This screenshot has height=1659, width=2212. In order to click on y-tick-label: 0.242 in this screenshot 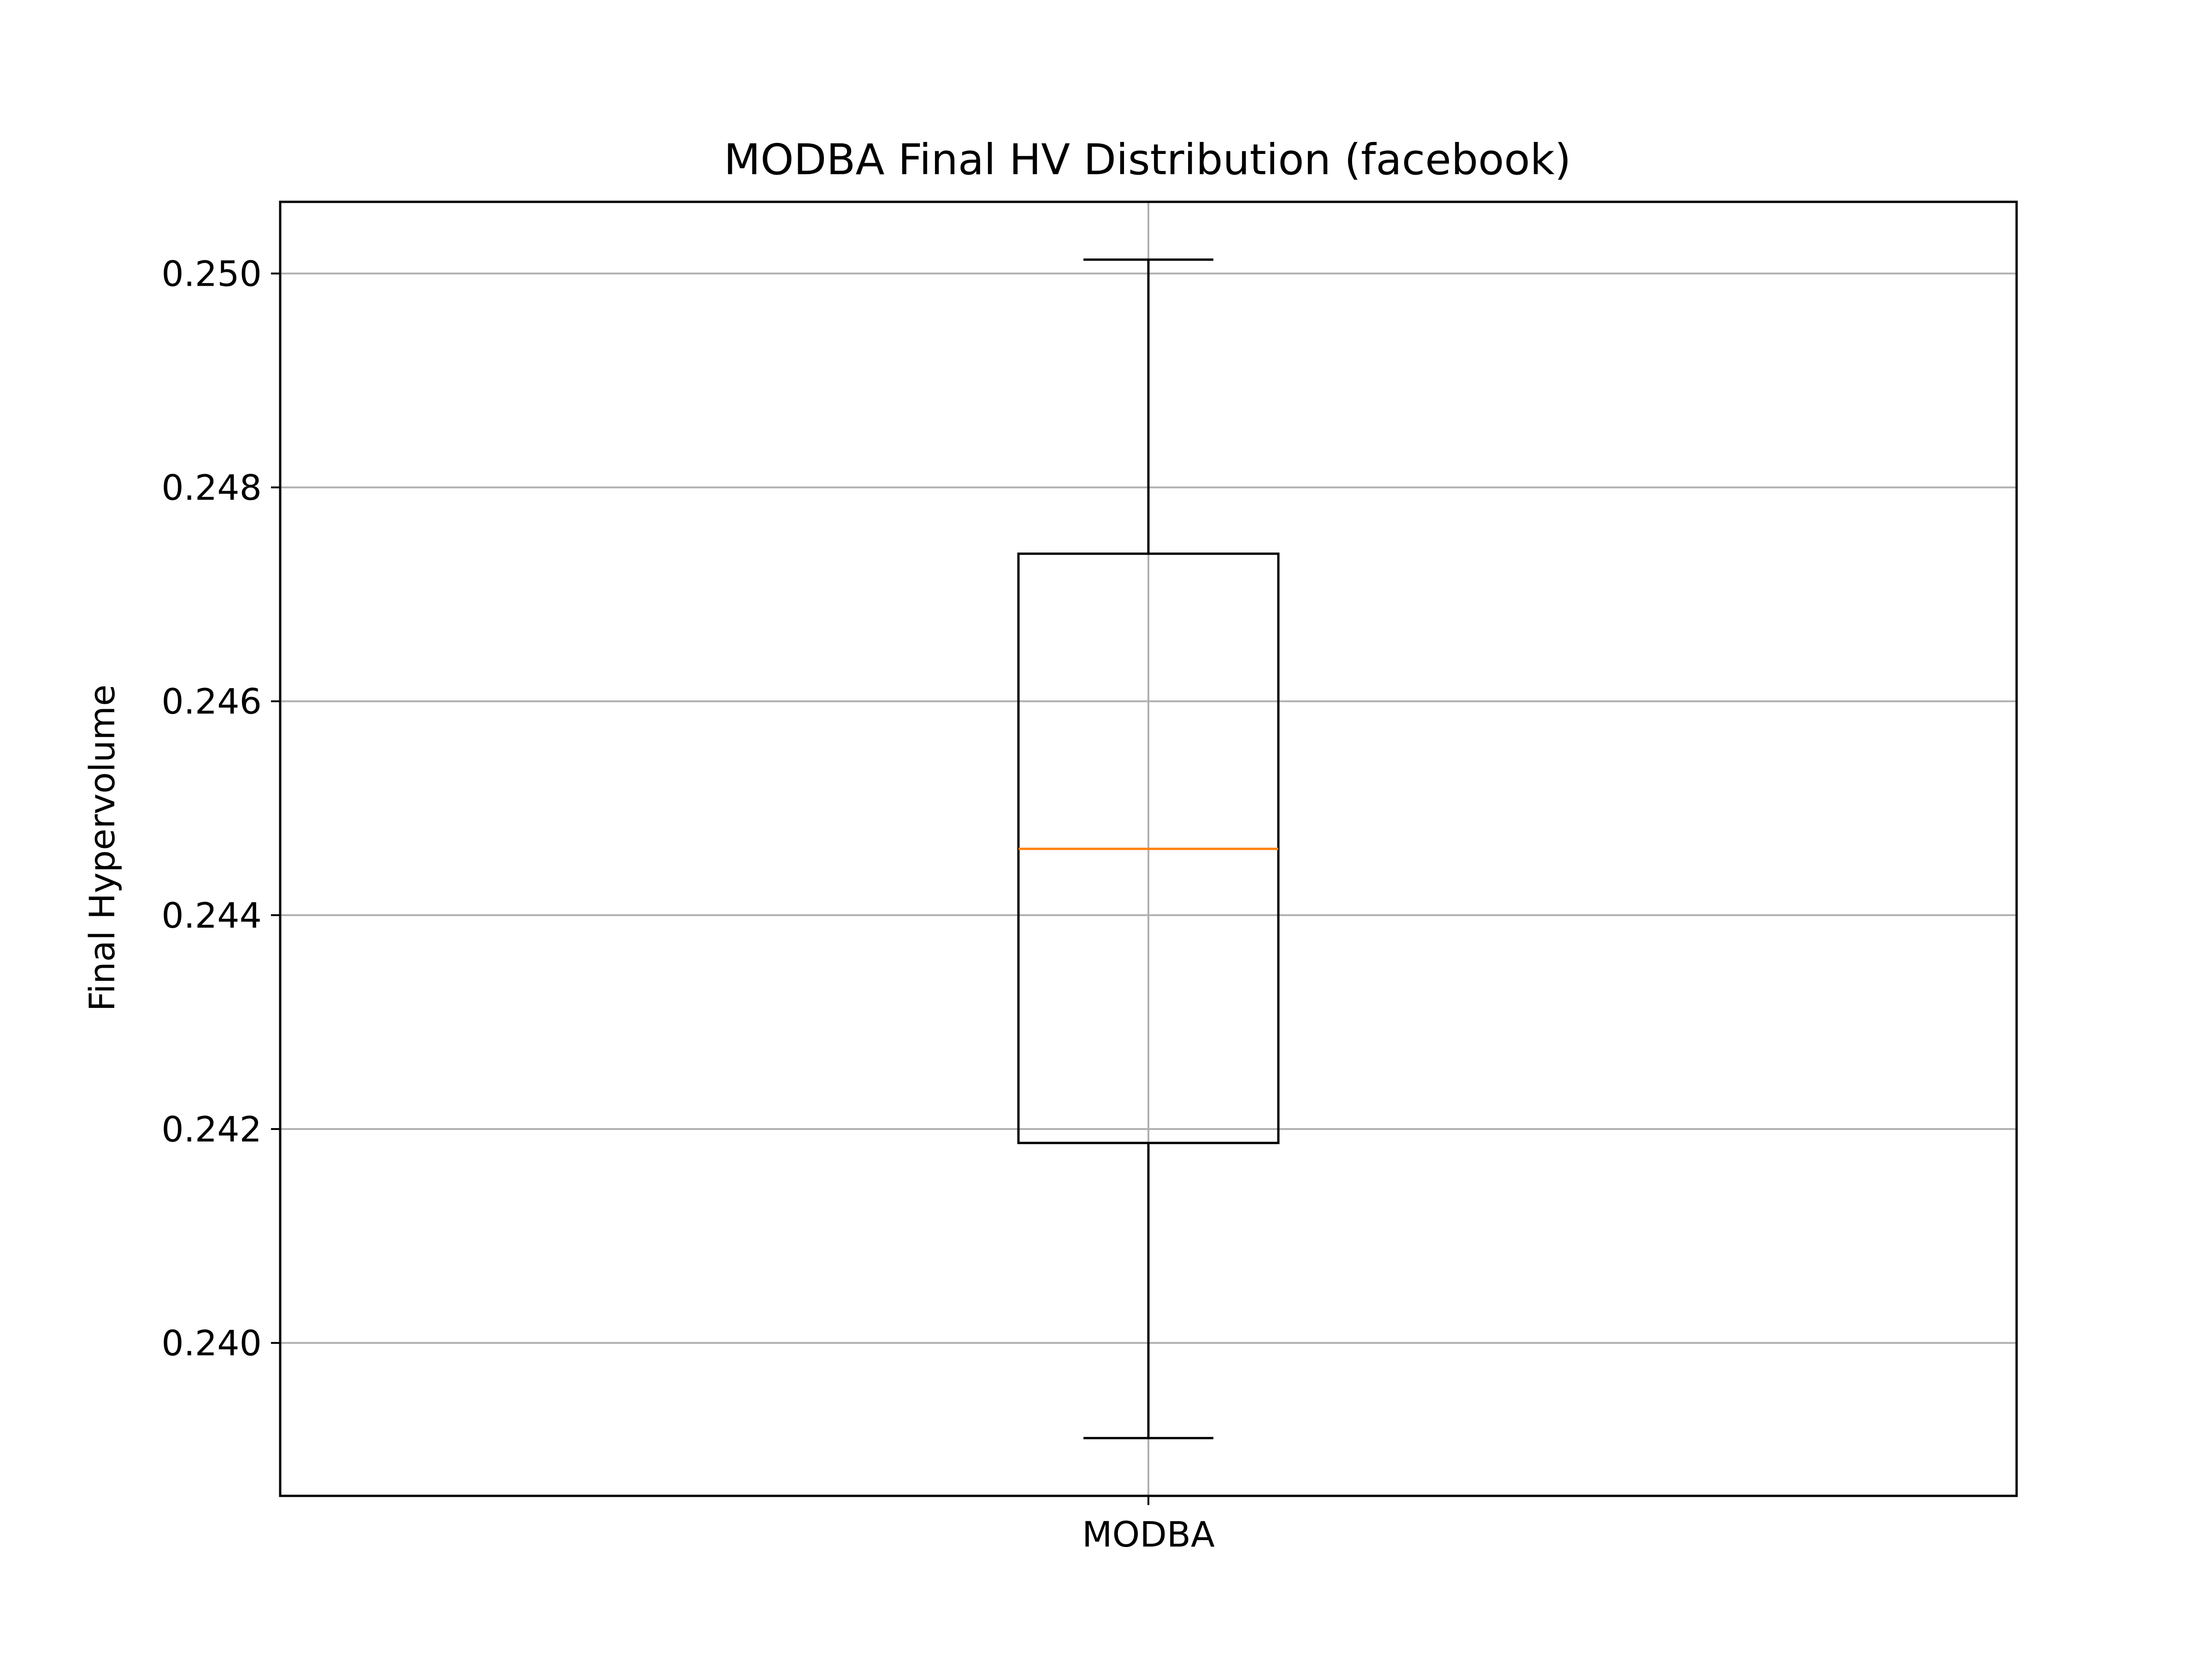, I will do `click(211, 1129)`.